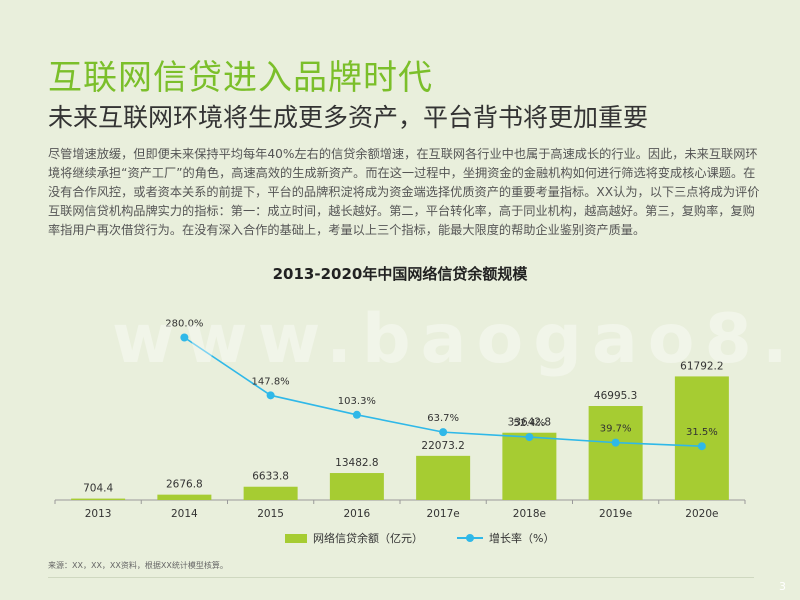  I want to click on source-note: 来源：XX，XX，XX资料，根据XX统计模型核算。, so click(138, 565).